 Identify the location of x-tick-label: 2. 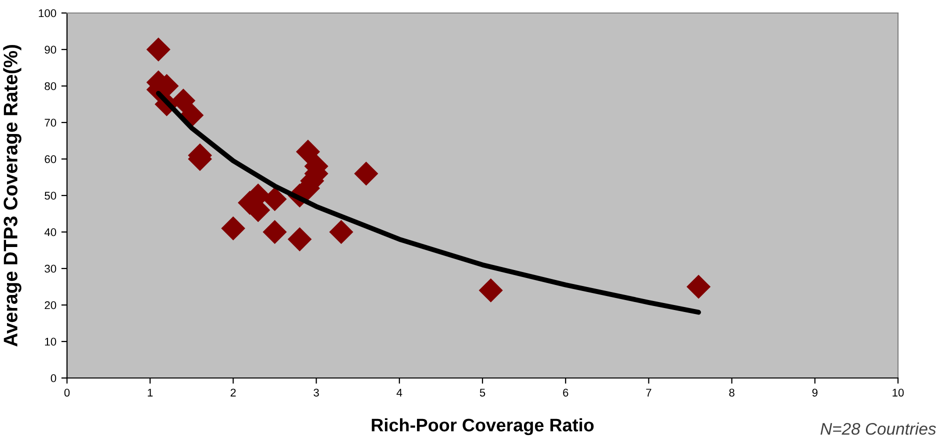
(233, 392).